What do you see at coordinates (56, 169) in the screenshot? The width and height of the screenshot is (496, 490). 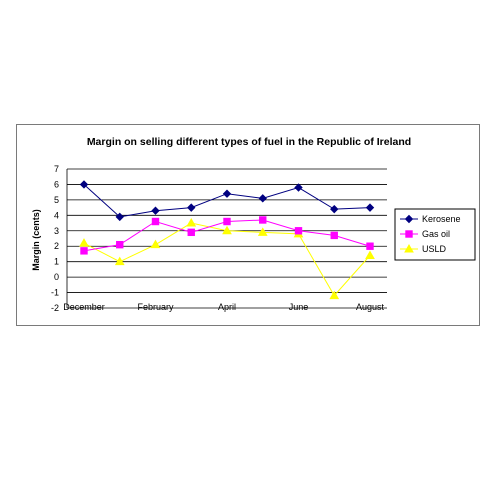 I see `y-tick-label: 7` at bounding box center [56, 169].